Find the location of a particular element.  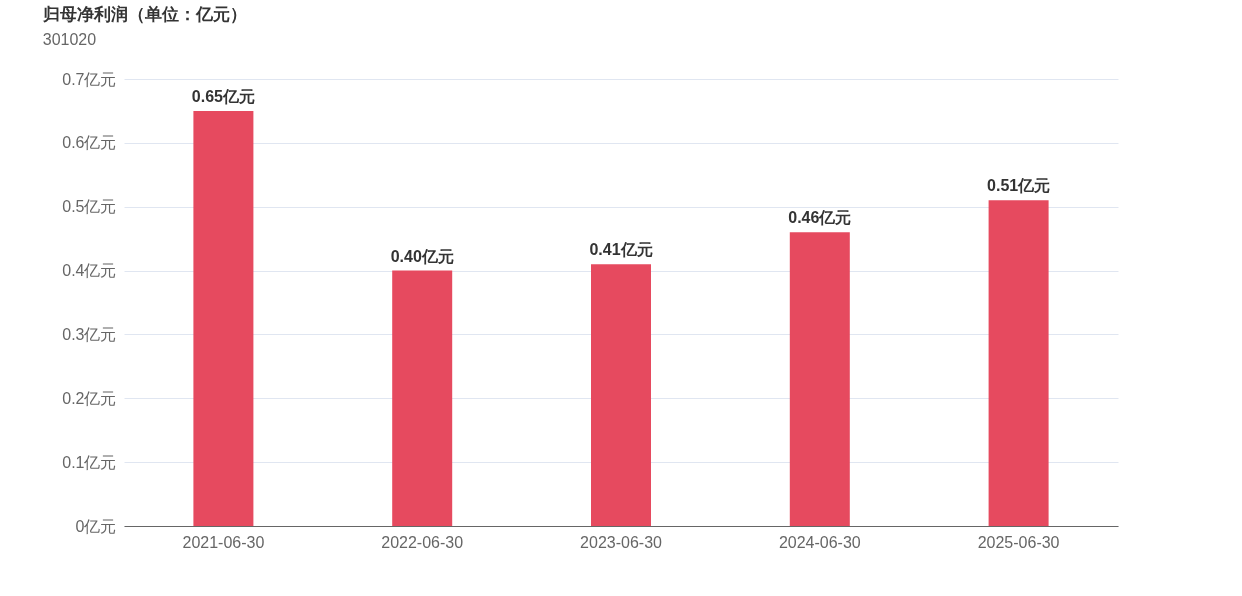

x-tick-label: 2022-06-30 is located at coordinates (422, 542).